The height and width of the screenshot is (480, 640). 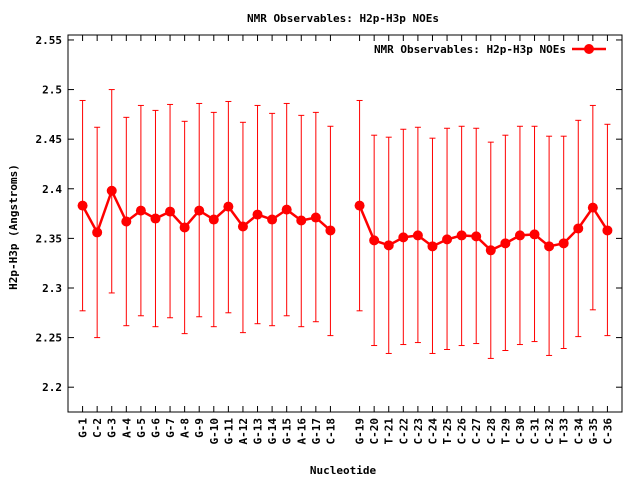 What do you see at coordinates (83, 428) in the screenshot?
I see `x-tick-label: G-1` at bounding box center [83, 428].